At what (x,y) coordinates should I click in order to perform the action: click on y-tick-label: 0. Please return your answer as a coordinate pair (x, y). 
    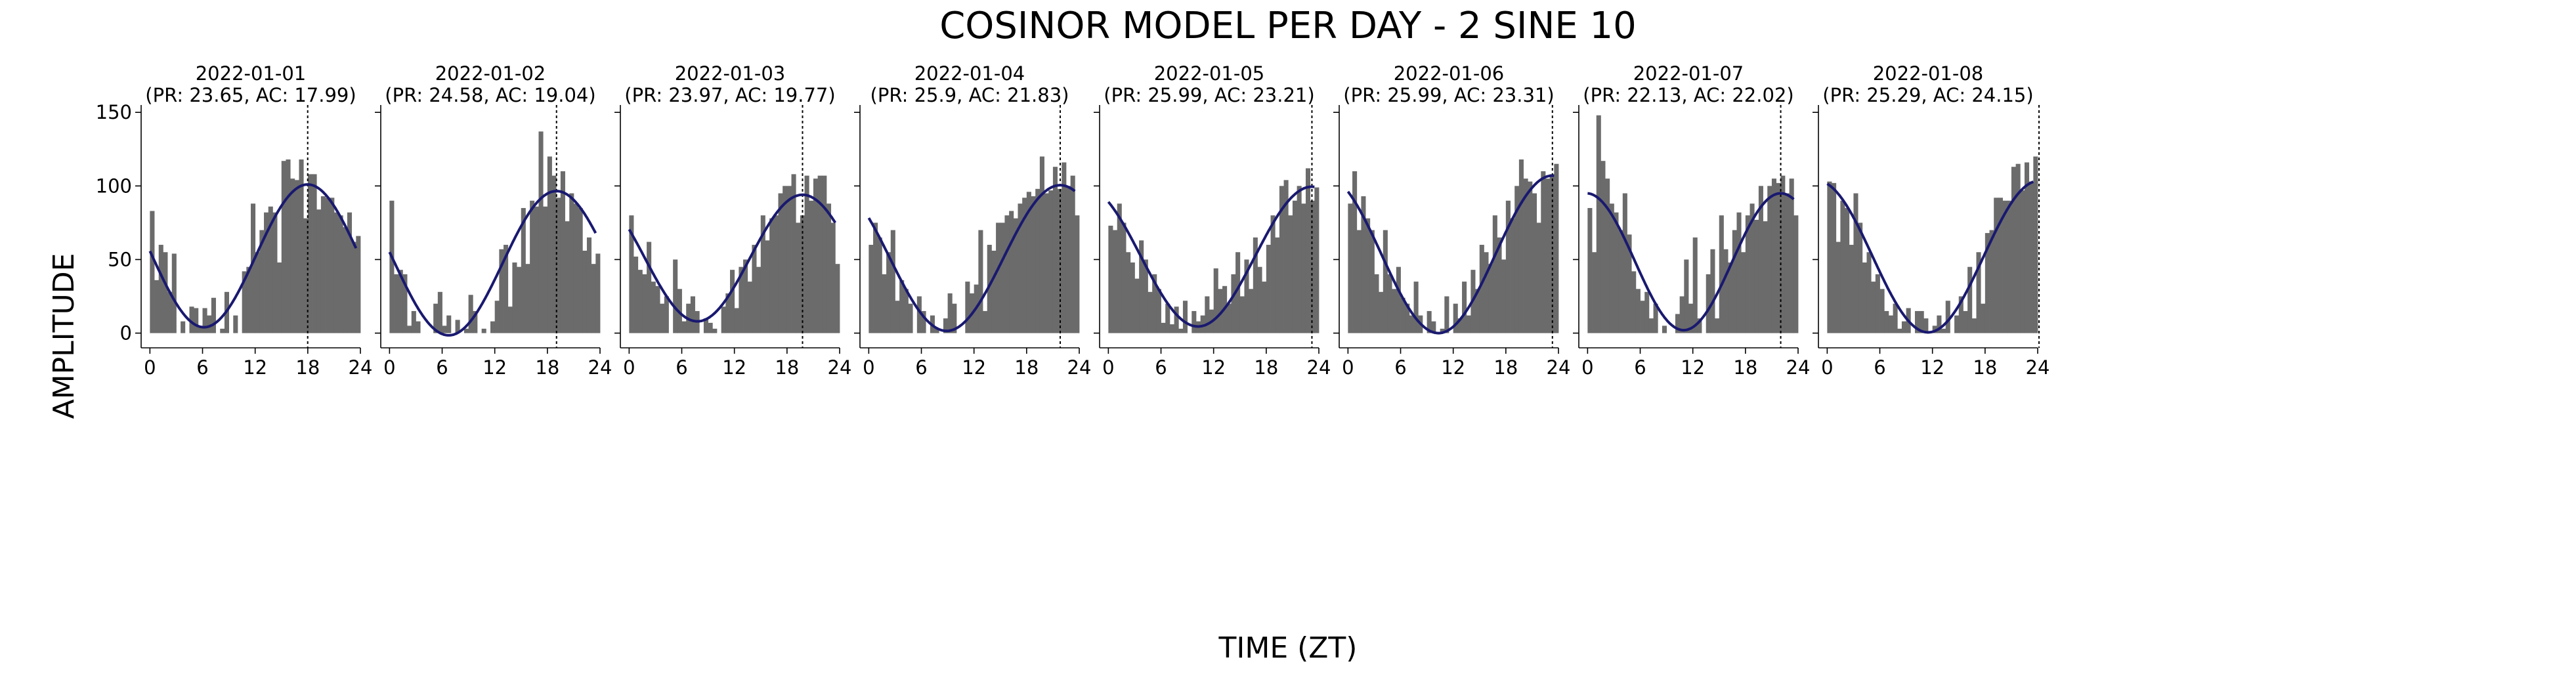
    Looking at the image, I should click on (126, 333).